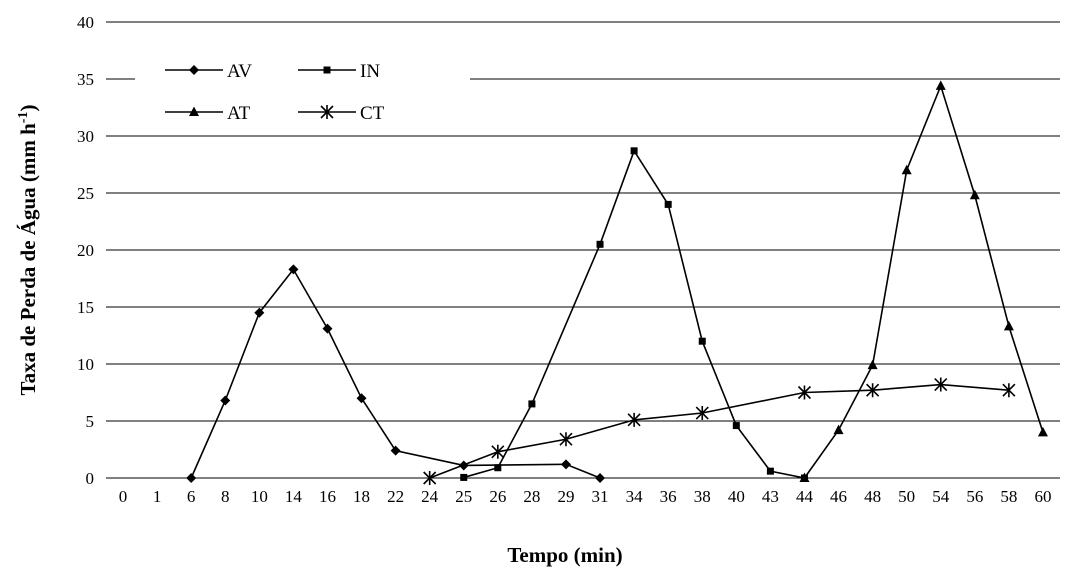 This screenshot has width=1069, height=571. I want to click on legend-item-av: AV, so click(208, 71).